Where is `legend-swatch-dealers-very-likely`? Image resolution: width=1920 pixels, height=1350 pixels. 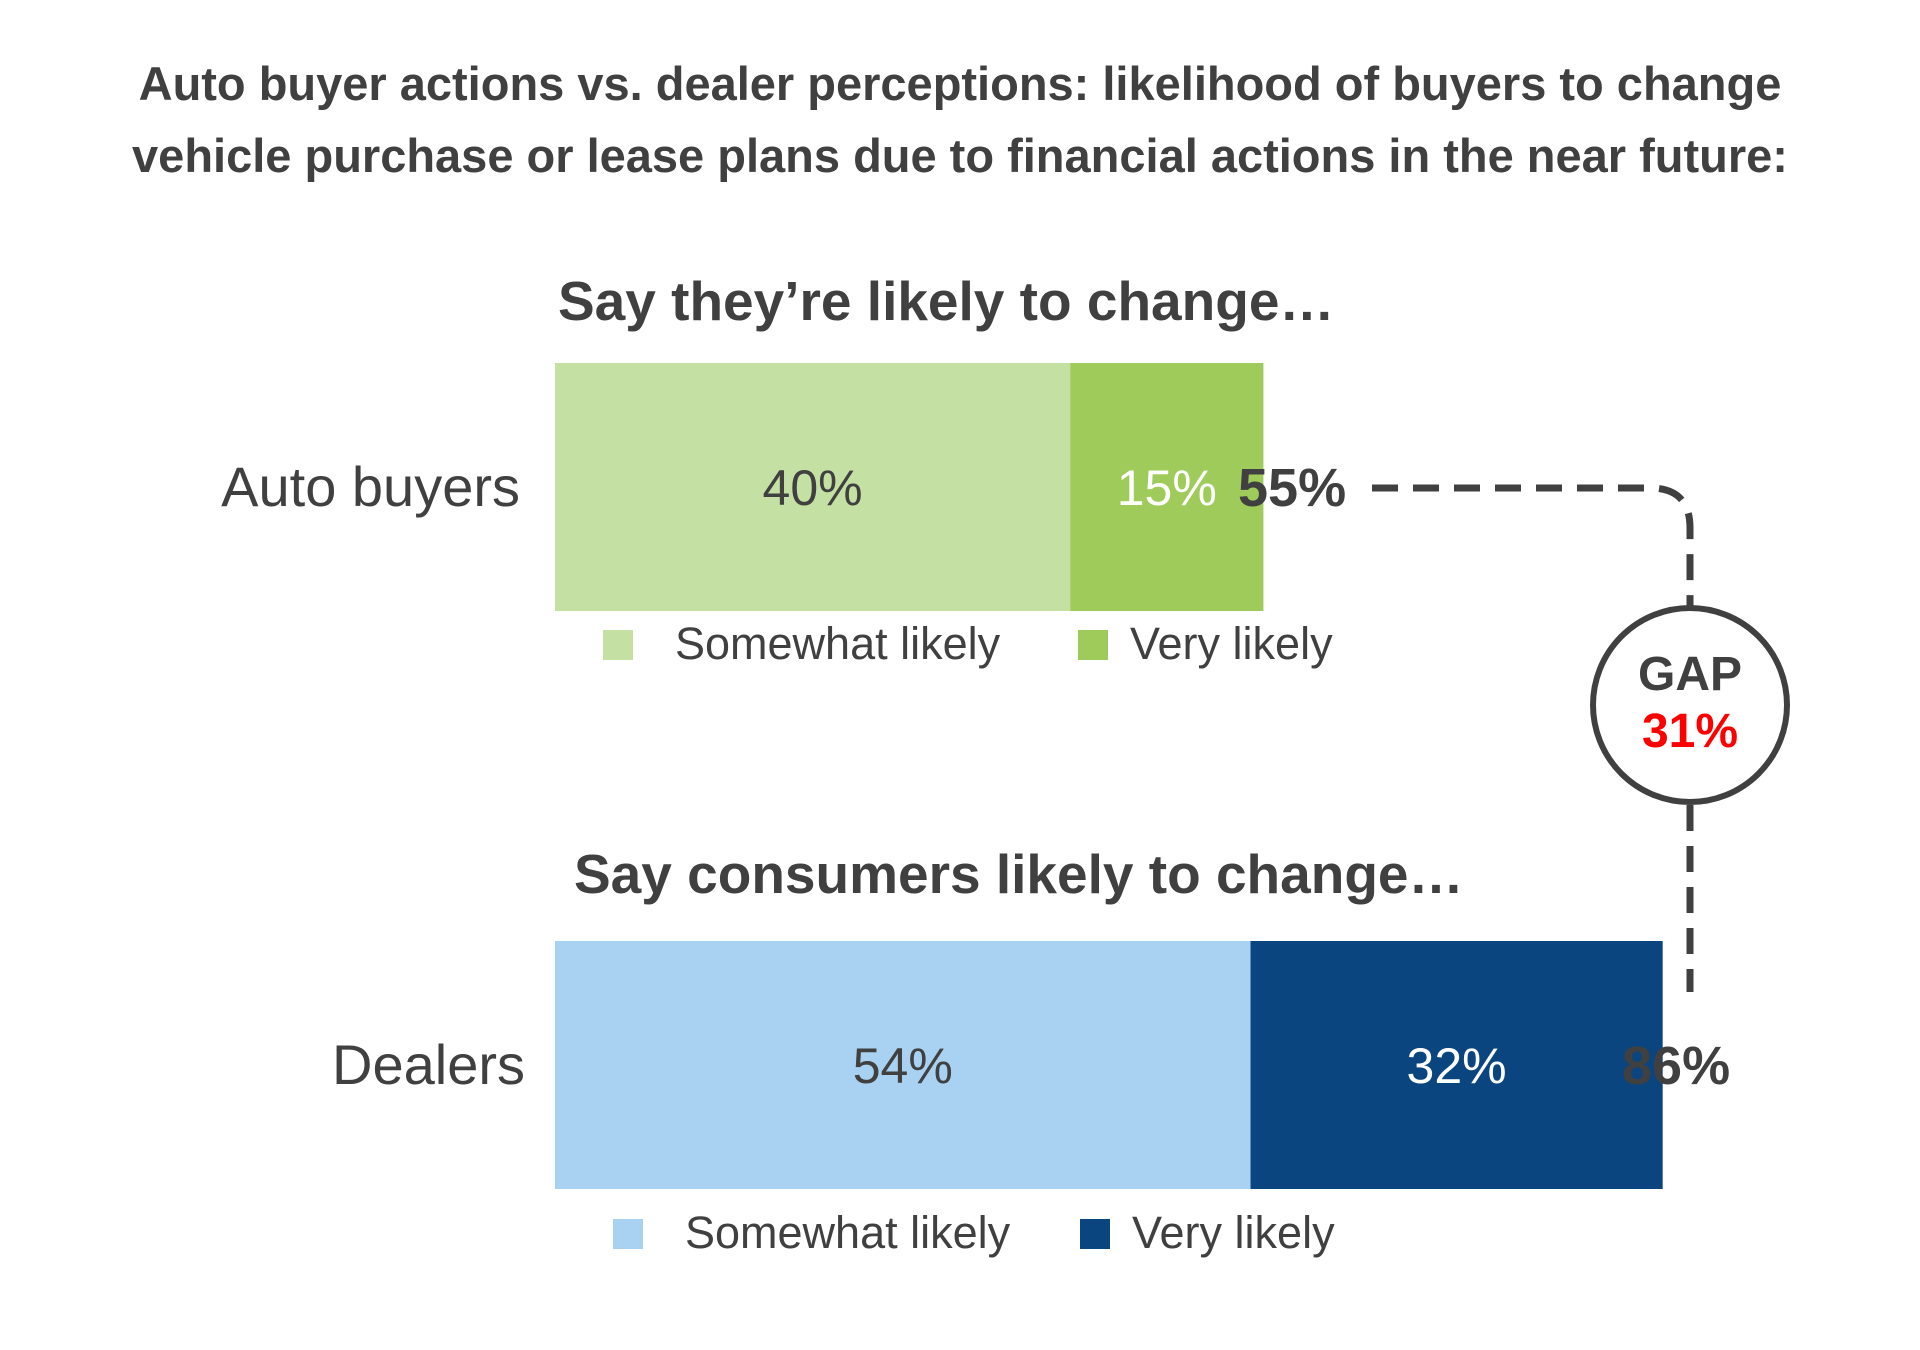 legend-swatch-dealers-very-likely is located at coordinates (1095, 1234).